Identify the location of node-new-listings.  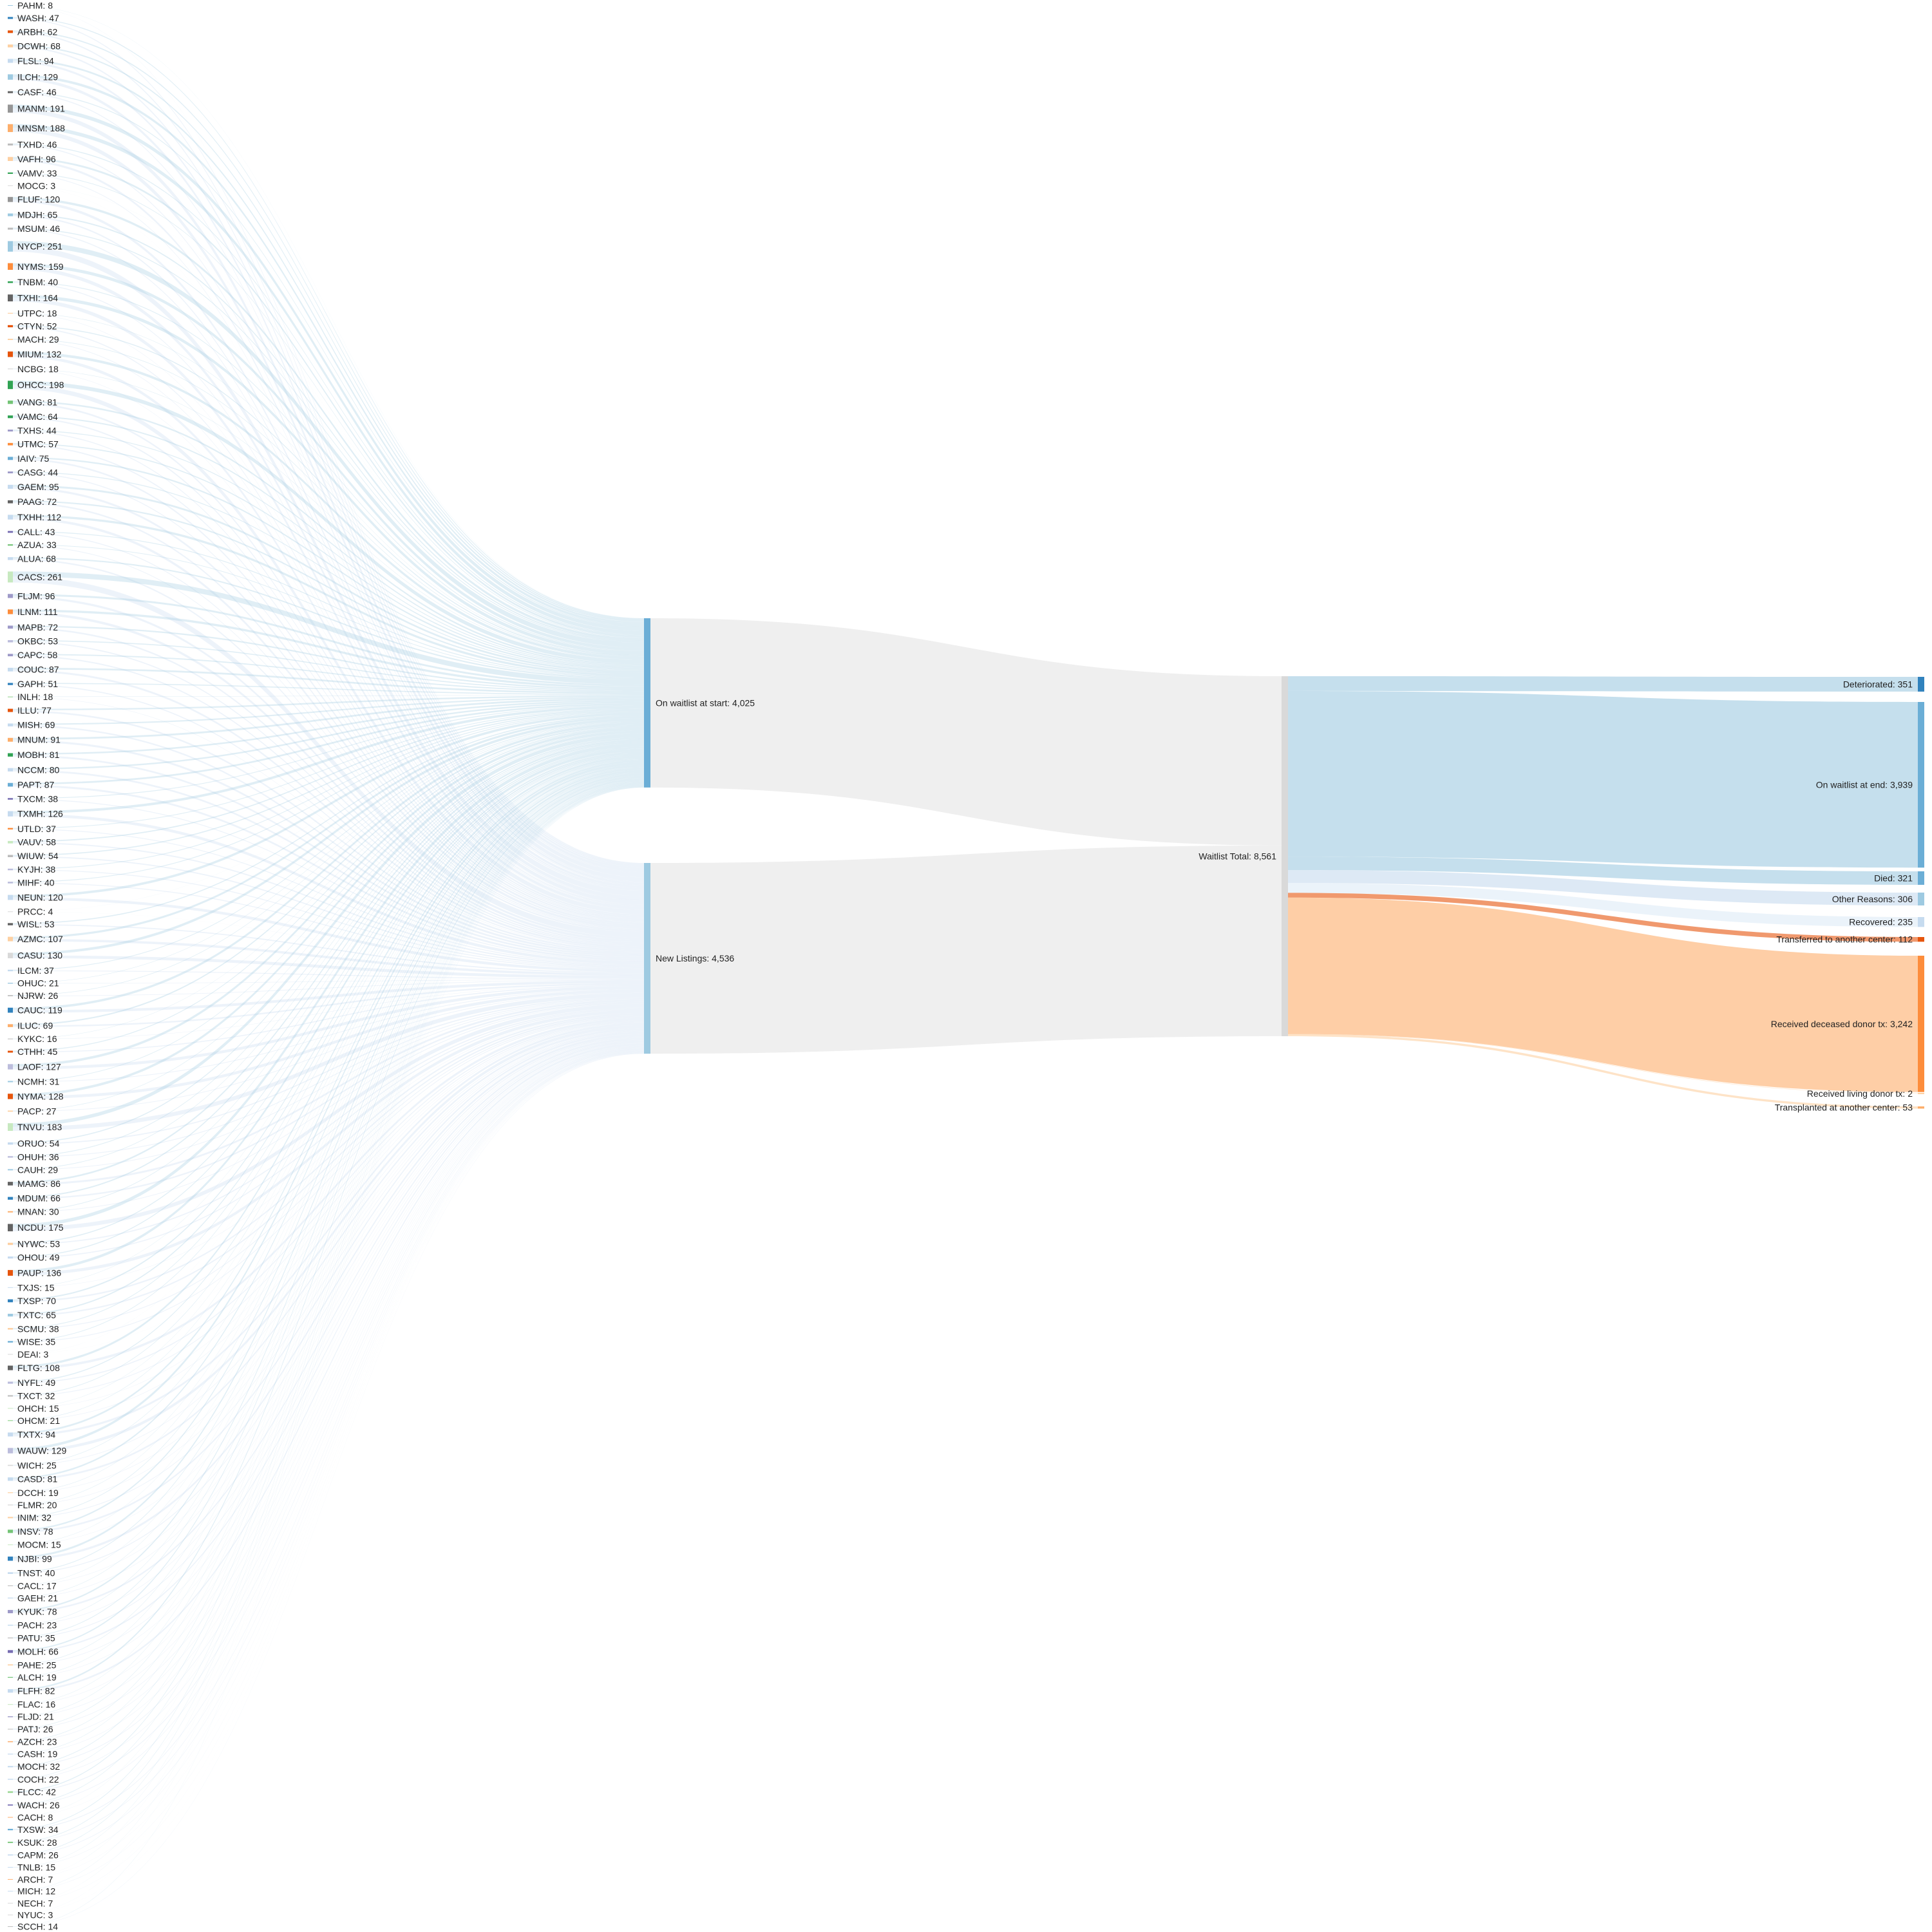
(647, 958).